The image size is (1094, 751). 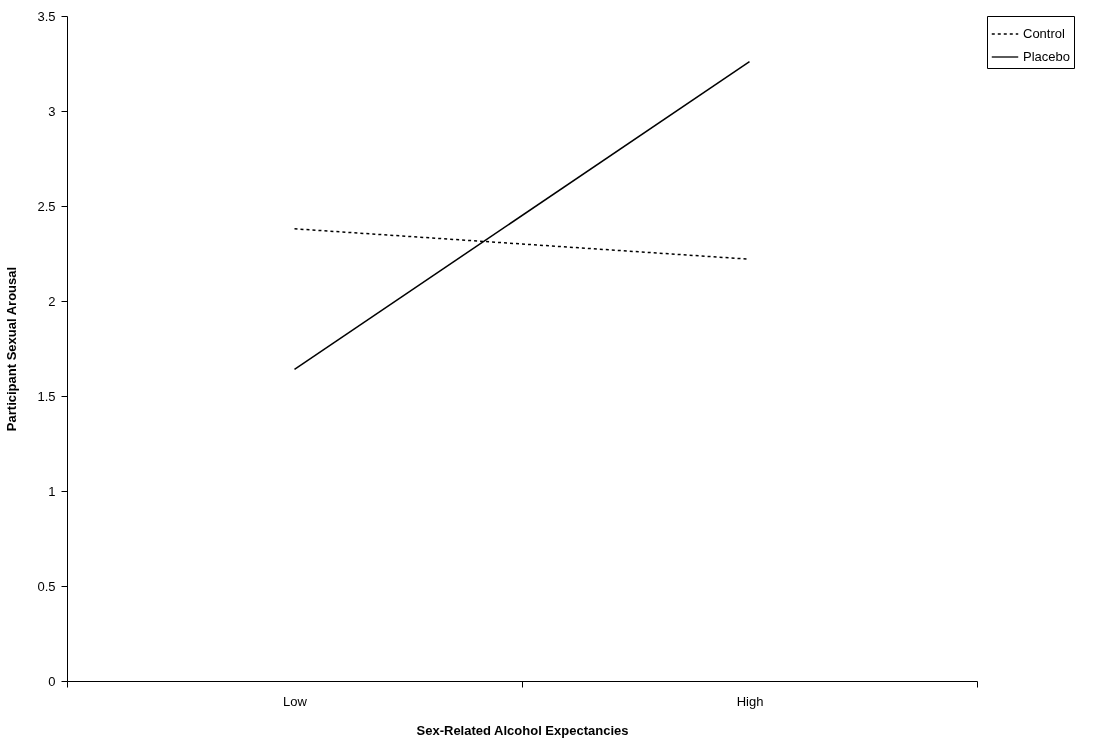 What do you see at coordinates (522, 730) in the screenshot?
I see `x-axis-title: Sex-Related Alcohol Expectancies` at bounding box center [522, 730].